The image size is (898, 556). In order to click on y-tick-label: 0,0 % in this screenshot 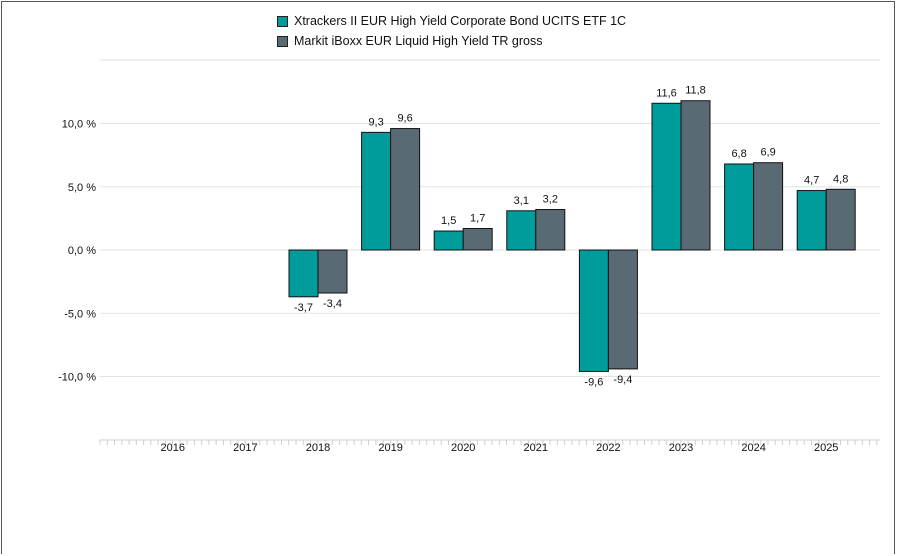, I will do `click(82, 251)`.